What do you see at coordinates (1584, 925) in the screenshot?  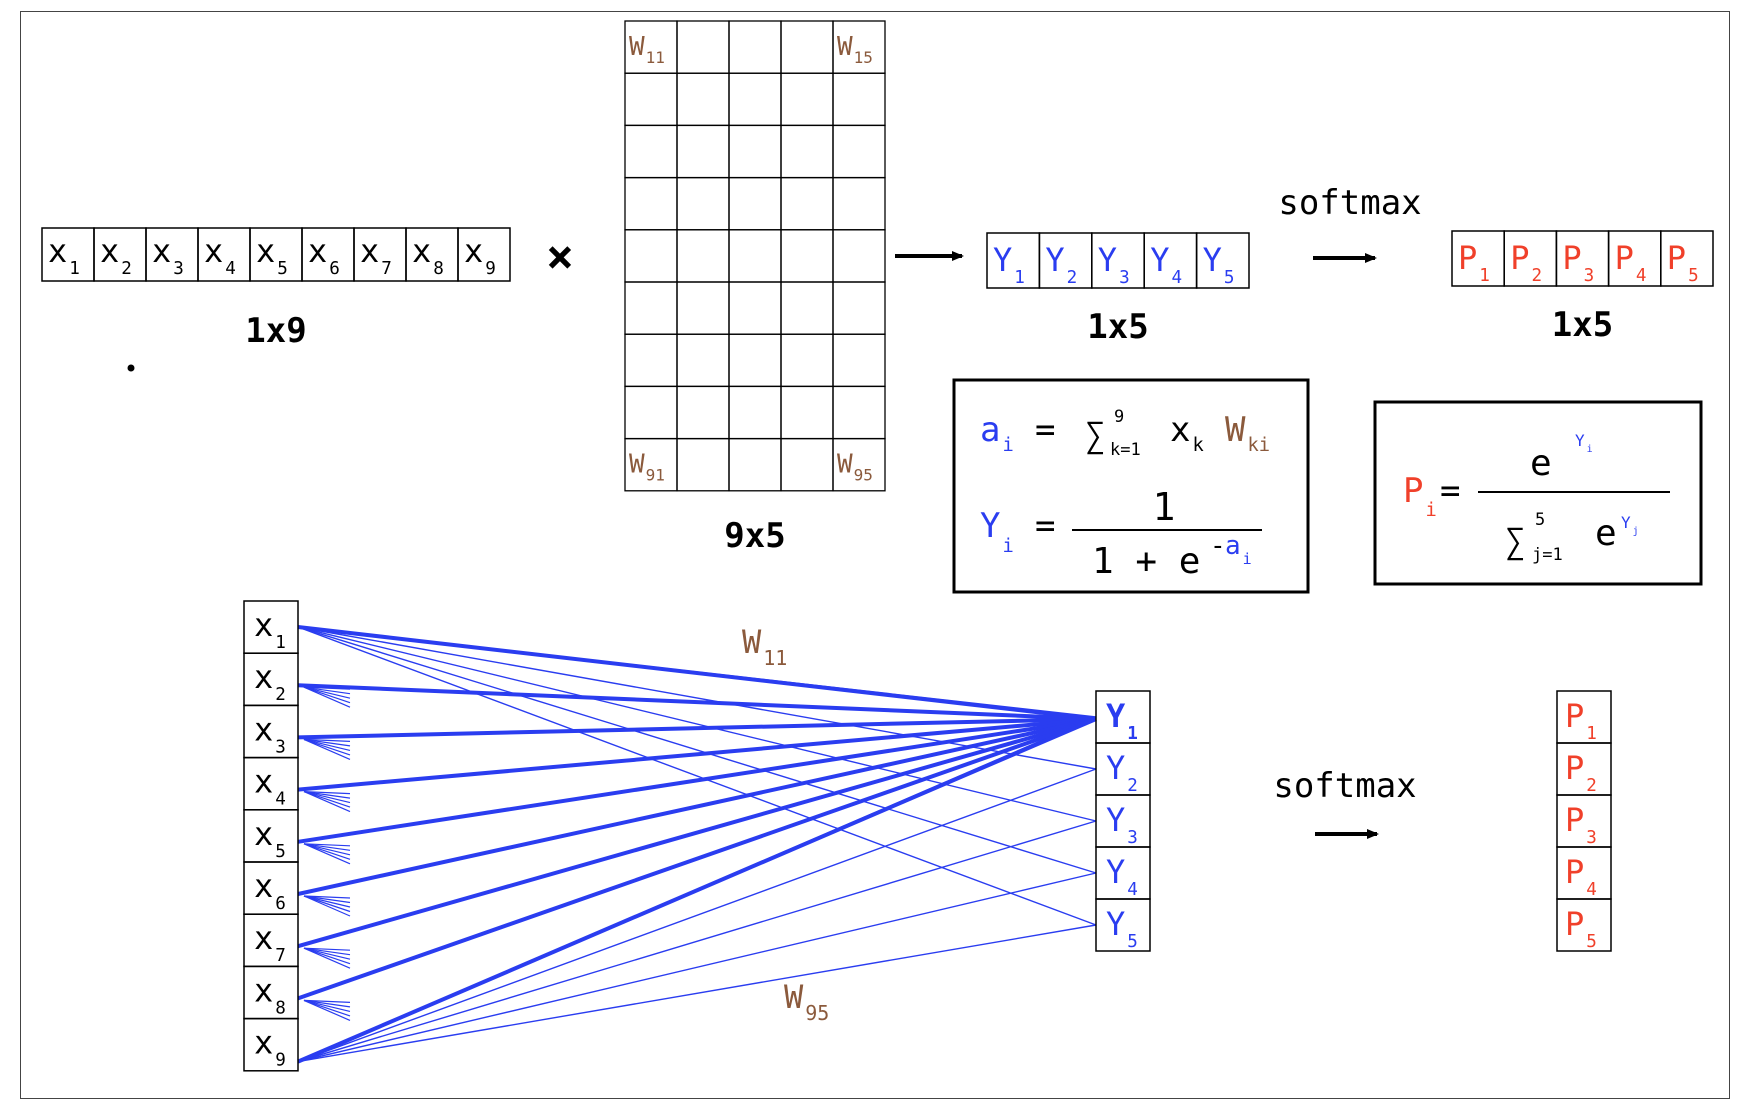 I see `prob-node-cell` at bounding box center [1584, 925].